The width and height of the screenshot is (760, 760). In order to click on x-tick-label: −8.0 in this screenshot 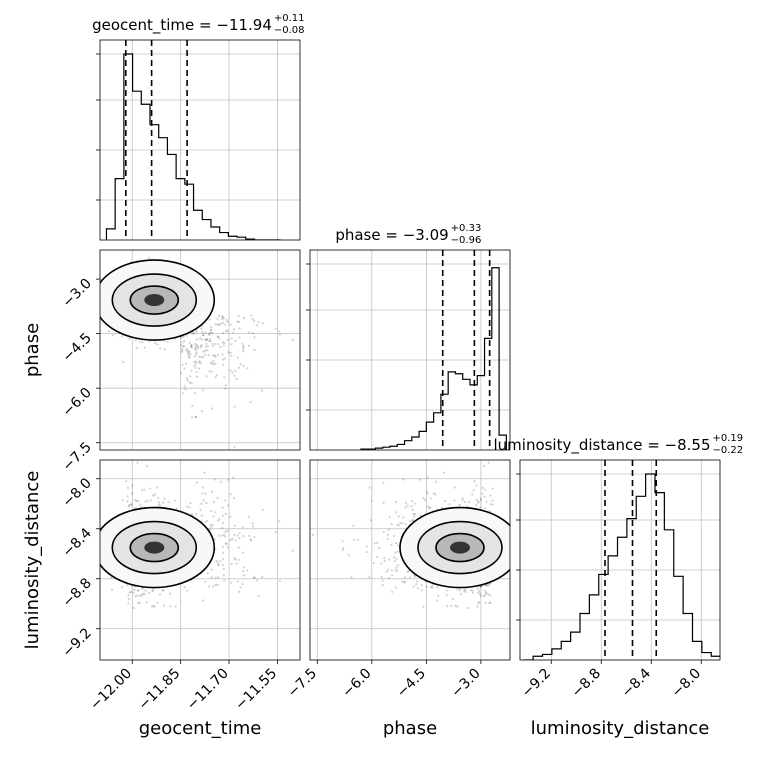, I will do `click(686, 683)`.